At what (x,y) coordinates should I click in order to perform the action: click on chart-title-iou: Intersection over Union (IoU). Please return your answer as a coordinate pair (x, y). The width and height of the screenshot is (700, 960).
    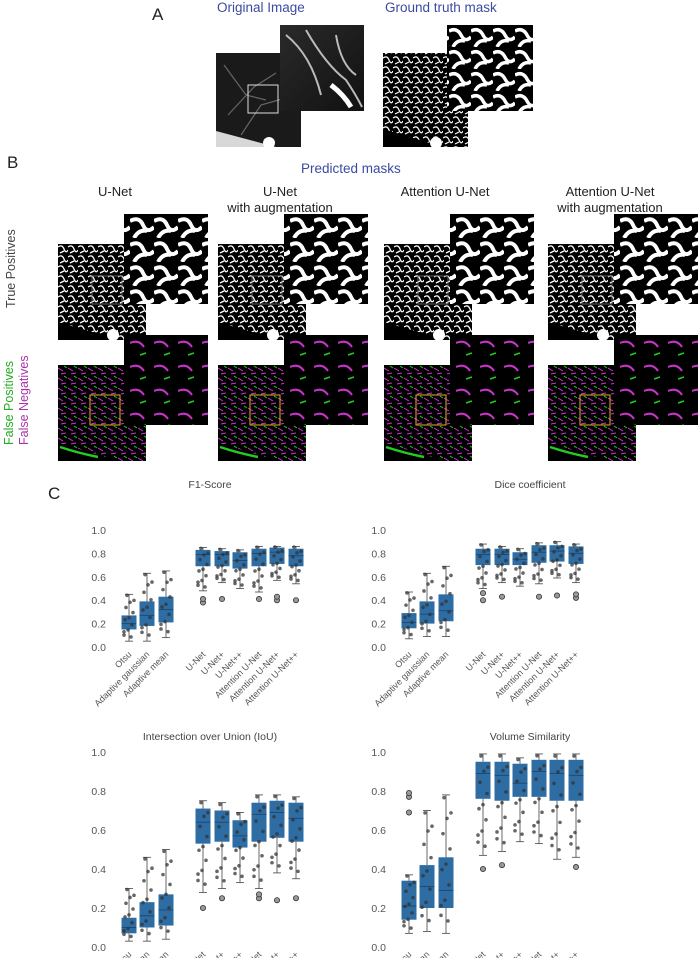
    Looking at the image, I should click on (210, 737).